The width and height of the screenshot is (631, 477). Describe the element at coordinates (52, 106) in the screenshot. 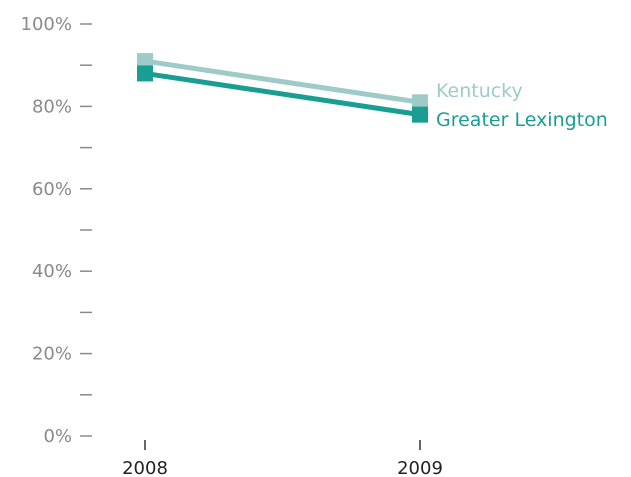

I see `y-tick-label: 80%` at that location.